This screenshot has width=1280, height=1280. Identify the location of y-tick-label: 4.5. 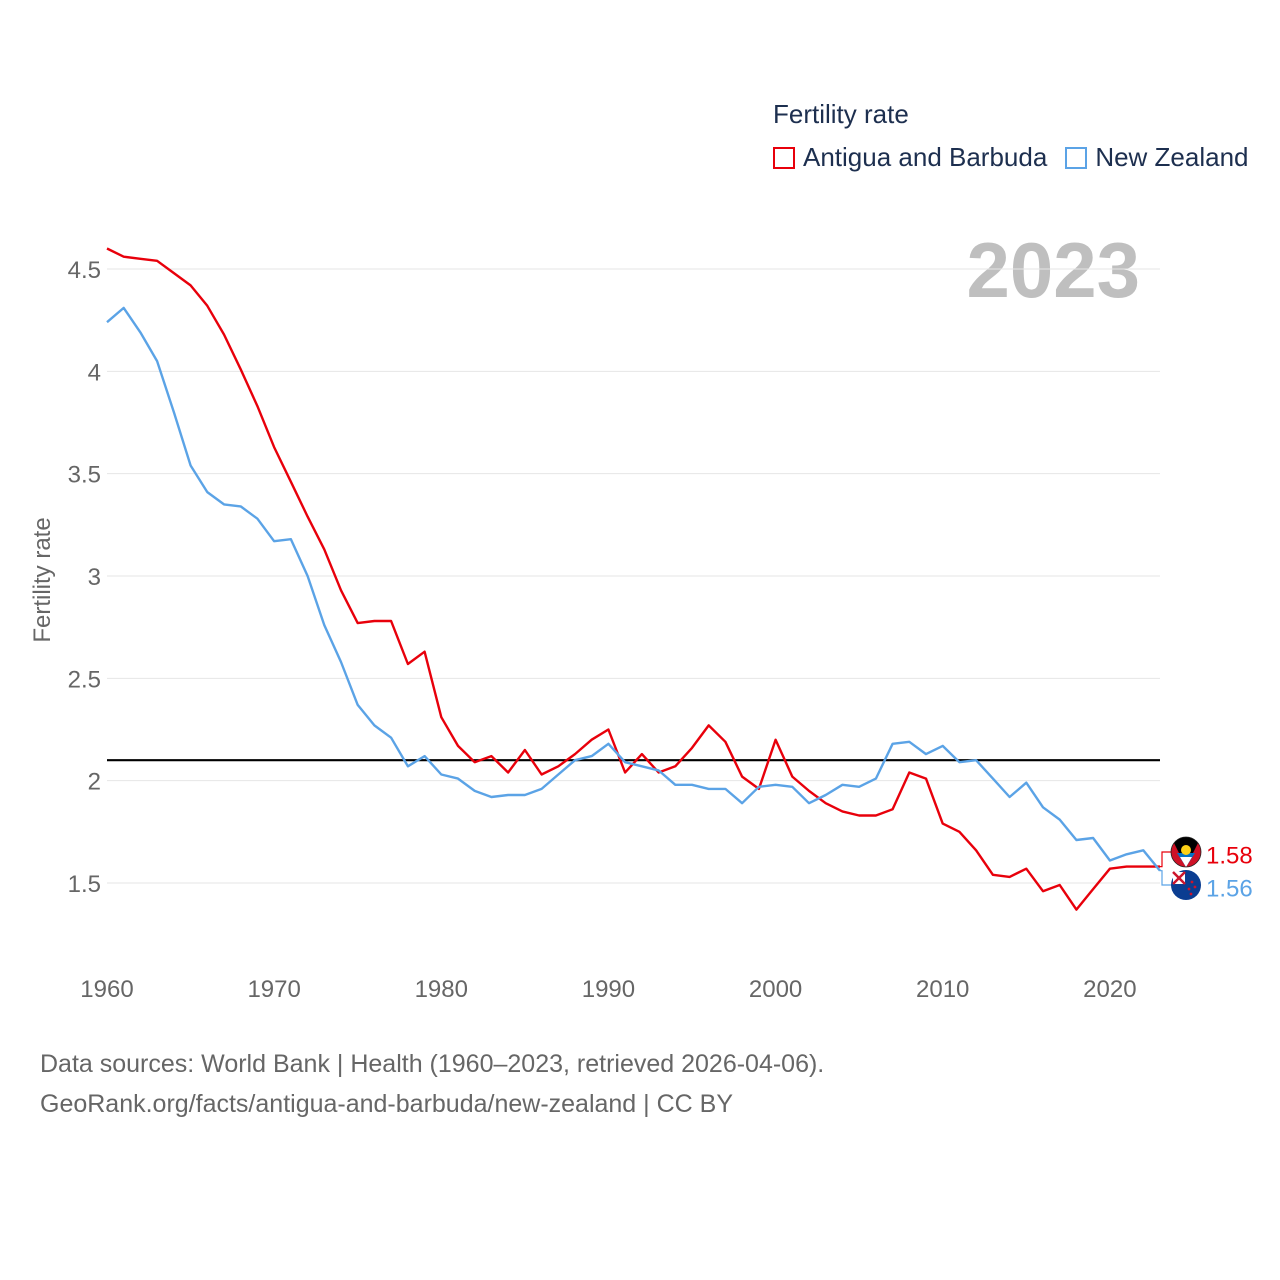
(84, 270).